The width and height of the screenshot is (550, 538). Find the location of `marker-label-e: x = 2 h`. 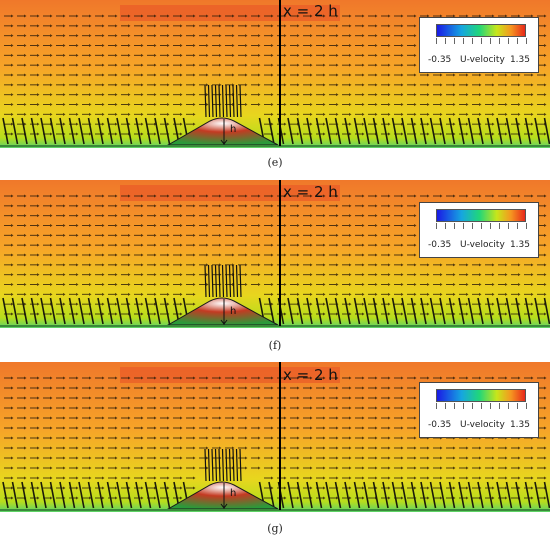

marker-label-e: x = 2 h is located at coordinates (310, 11).